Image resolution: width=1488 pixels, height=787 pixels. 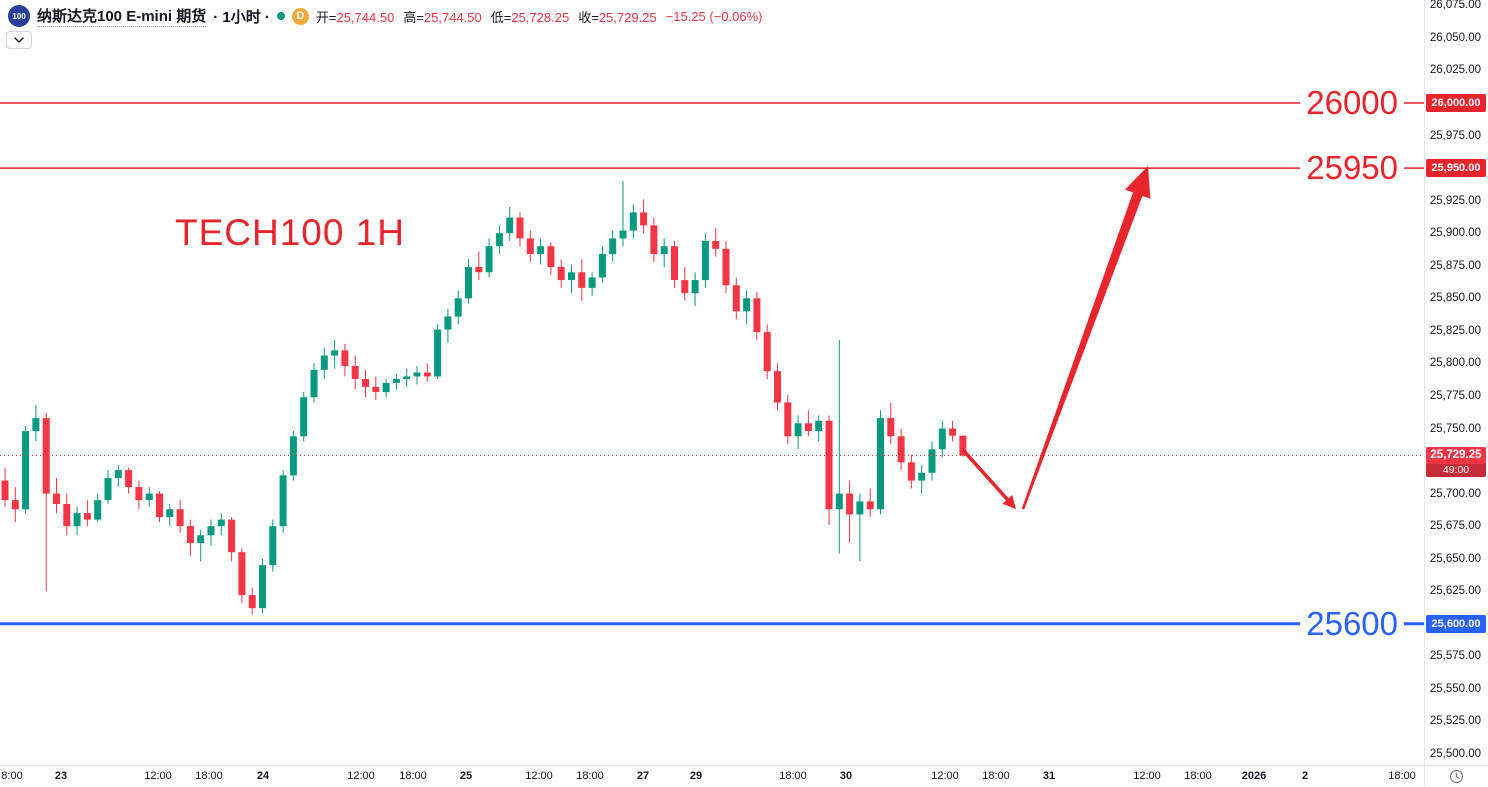 I want to click on bar-countdown: 49:00, so click(x=1456, y=470).